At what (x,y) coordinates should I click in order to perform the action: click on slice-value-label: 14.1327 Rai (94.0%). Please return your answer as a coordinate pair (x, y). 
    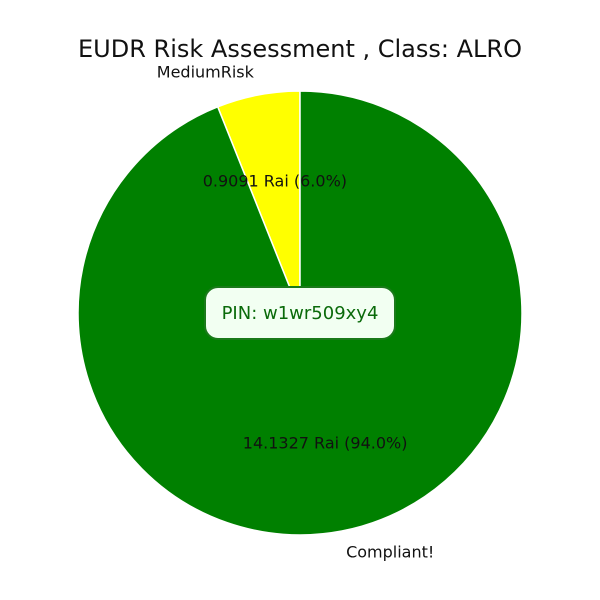
    Looking at the image, I should click on (325, 442).